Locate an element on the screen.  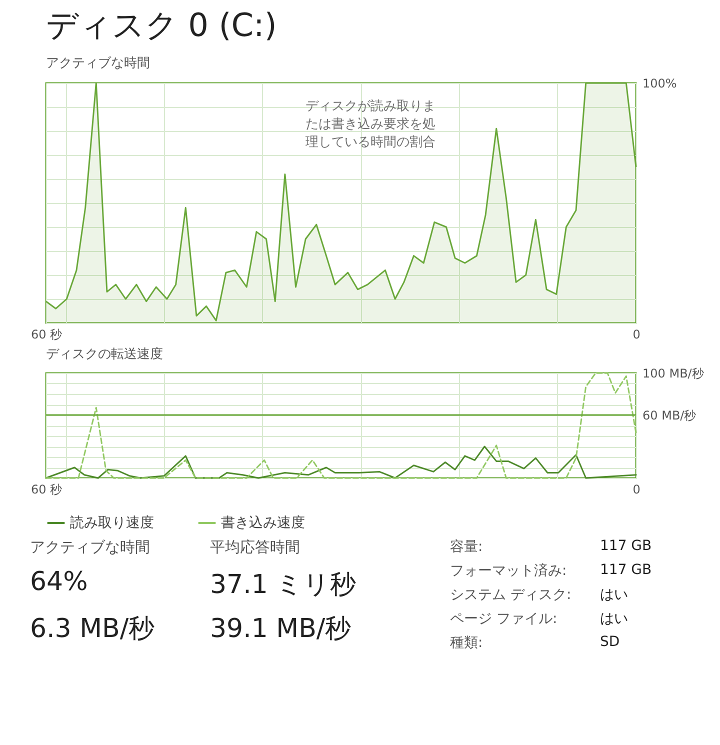
chart-title: ディスク 0 (C:) is located at coordinates (161, 25).